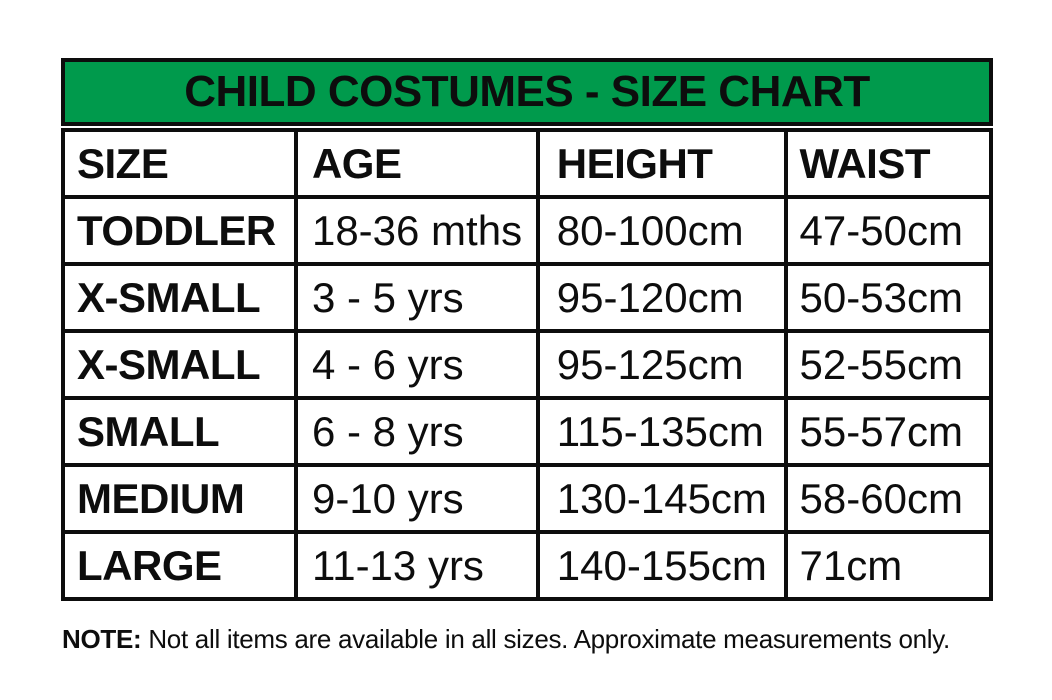  I want to click on table-cell-waist: 71cm, so click(888, 565).